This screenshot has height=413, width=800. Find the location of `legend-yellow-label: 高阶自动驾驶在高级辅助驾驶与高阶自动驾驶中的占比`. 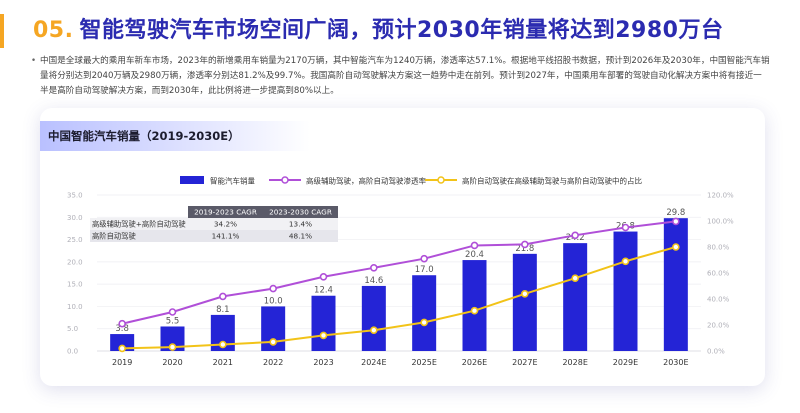

legend-yellow-label: 高阶自动驾驶在高级辅助驾驶与高阶自动驾驶中的占比 is located at coordinates (552, 181).